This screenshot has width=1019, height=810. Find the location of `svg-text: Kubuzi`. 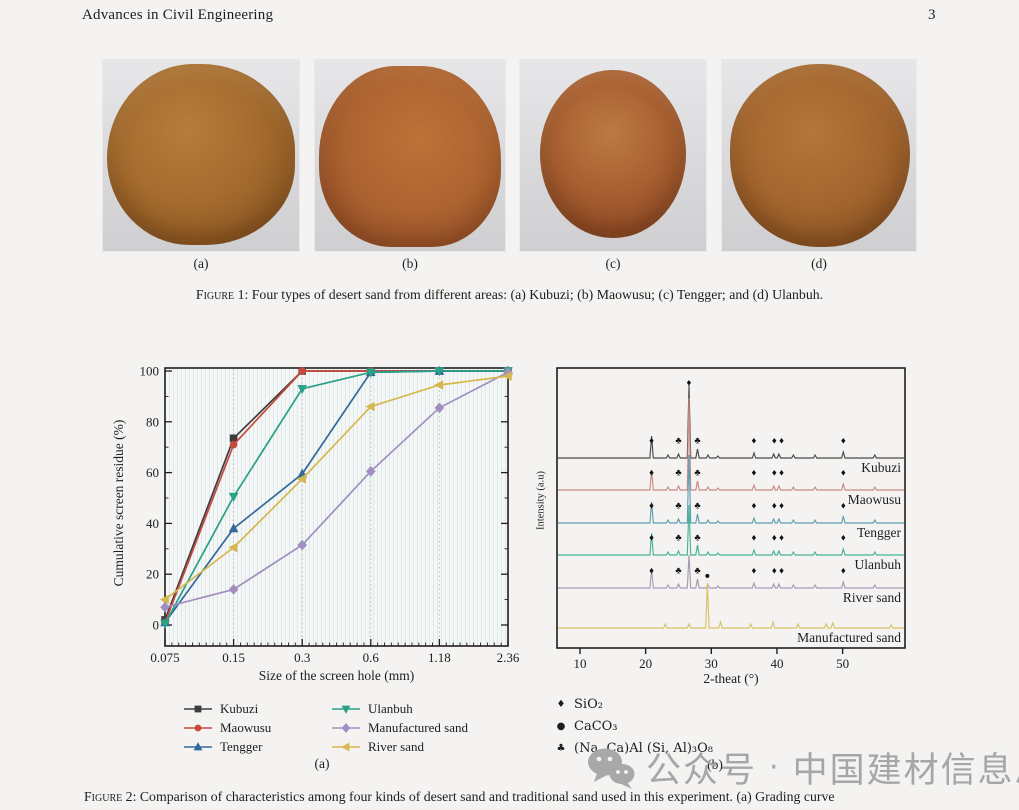

svg-text: Kubuzi is located at coordinates (881, 467).